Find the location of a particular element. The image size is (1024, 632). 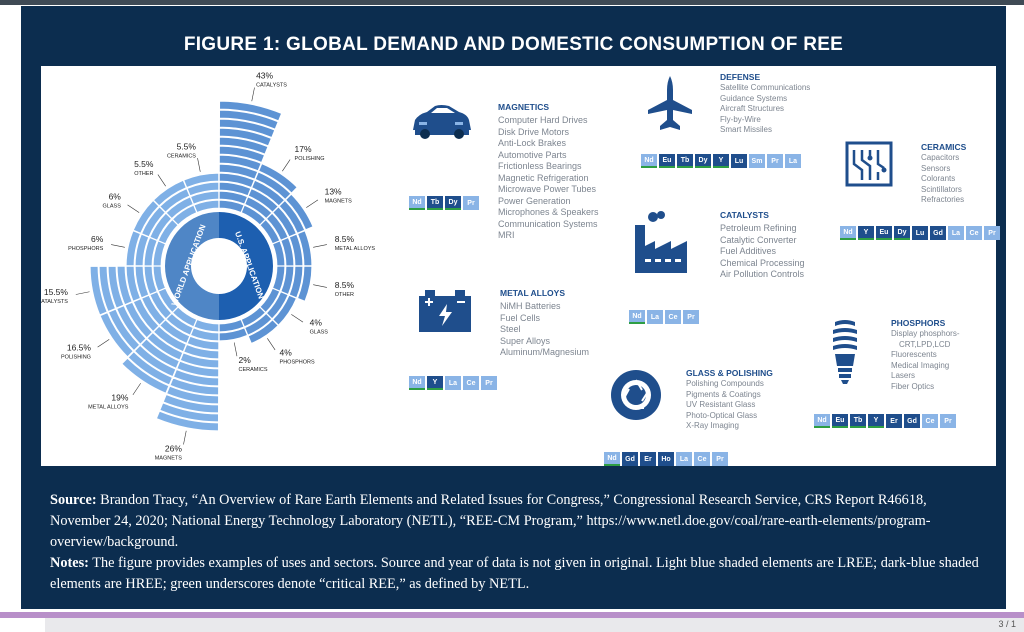

list-item: Chemical Processing is located at coordinates (762, 262).